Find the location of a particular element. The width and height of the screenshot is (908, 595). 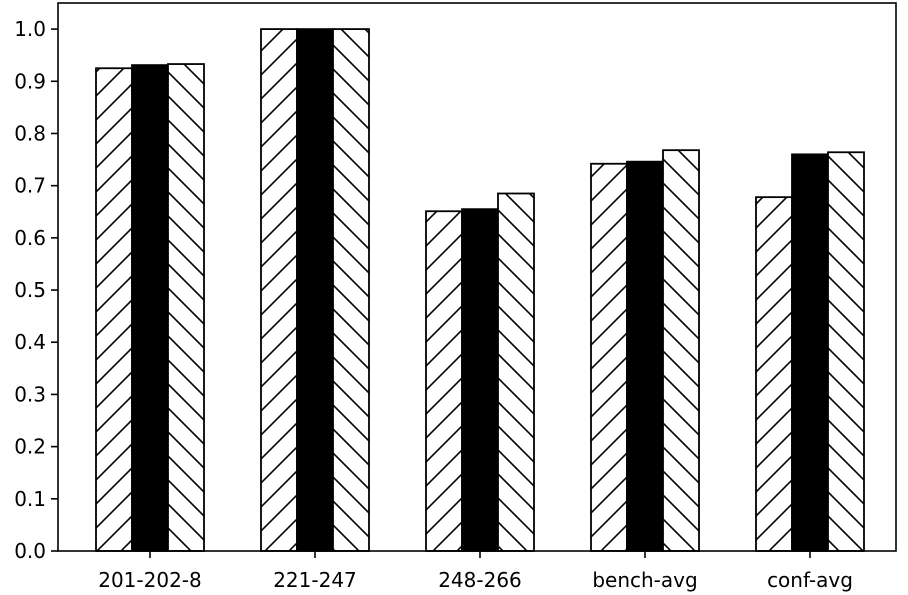

bar-backward-diagonal-hatch-bench-avg is located at coordinates (681, 350).